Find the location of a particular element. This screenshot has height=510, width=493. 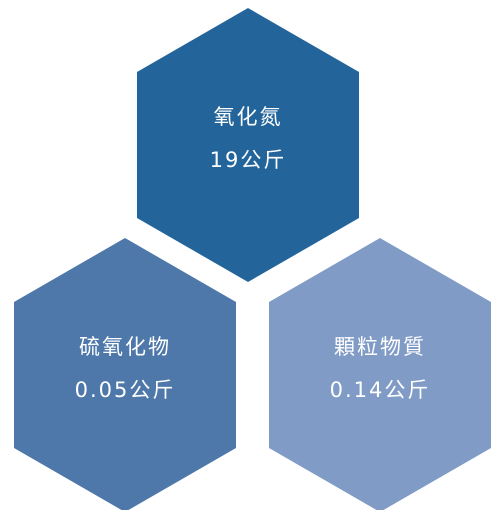

hexagon-name: 硫氧化物 is located at coordinates (125, 347).